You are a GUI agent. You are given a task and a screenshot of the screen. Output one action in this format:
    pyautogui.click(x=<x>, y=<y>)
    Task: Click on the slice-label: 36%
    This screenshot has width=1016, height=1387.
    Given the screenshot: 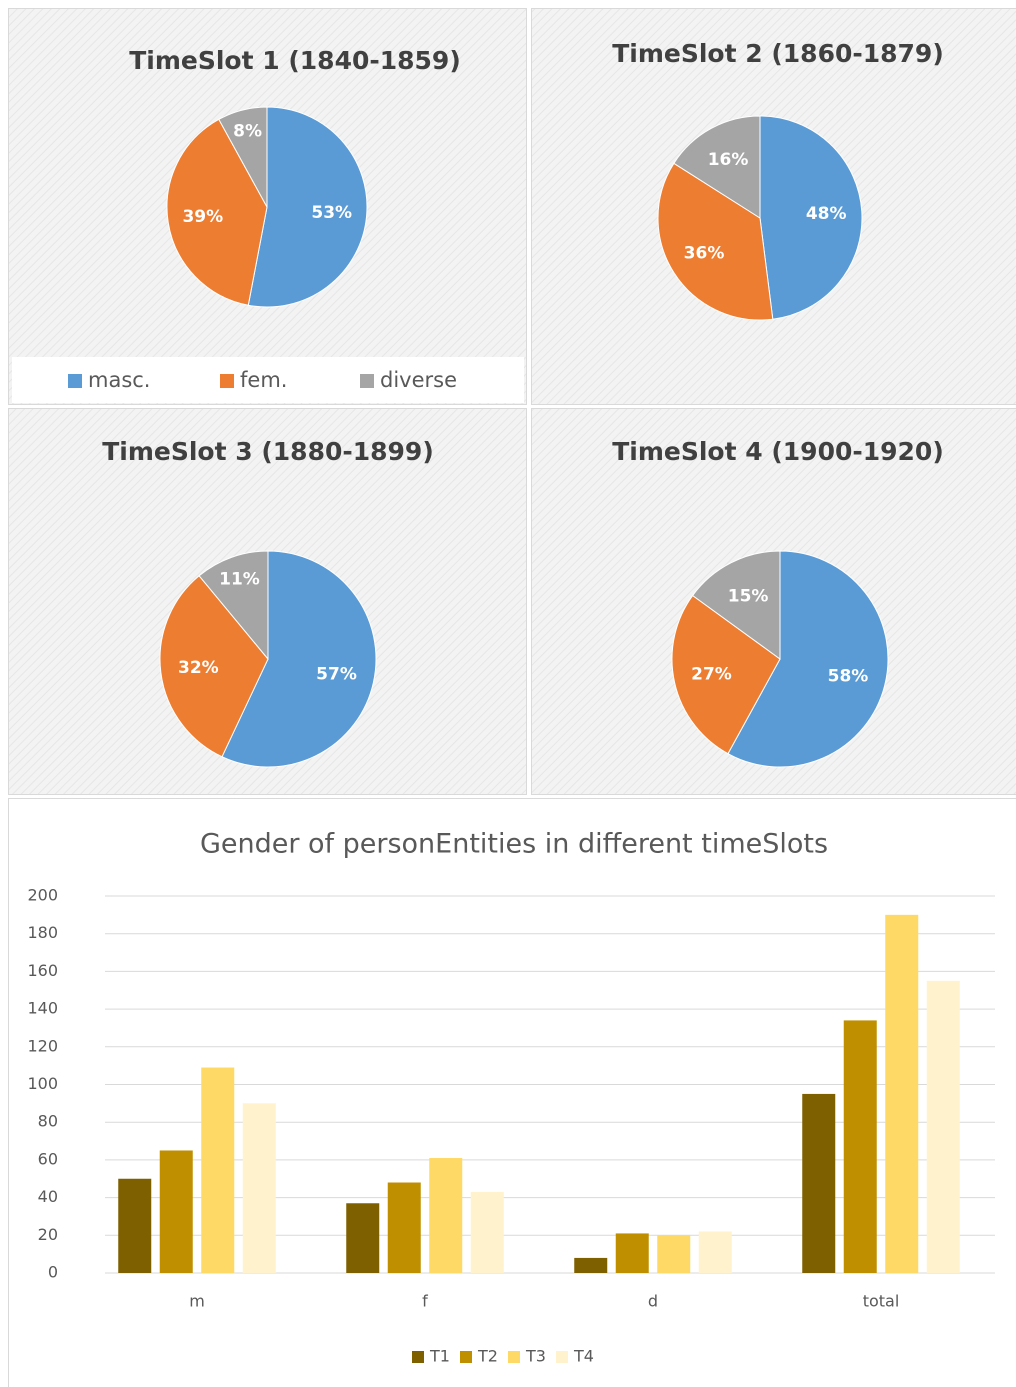 What is the action you would take?
    pyautogui.click(x=704, y=254)
    